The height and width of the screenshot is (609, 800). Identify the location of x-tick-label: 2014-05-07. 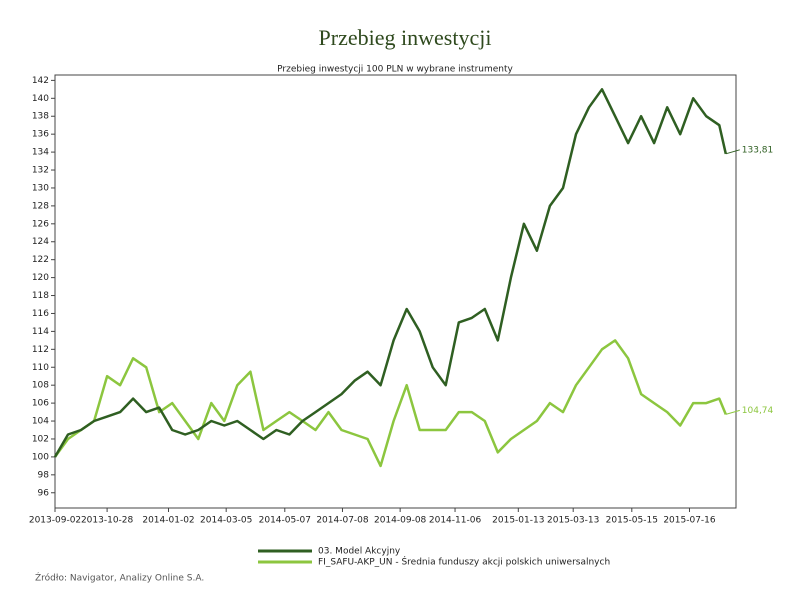
(285, 521).